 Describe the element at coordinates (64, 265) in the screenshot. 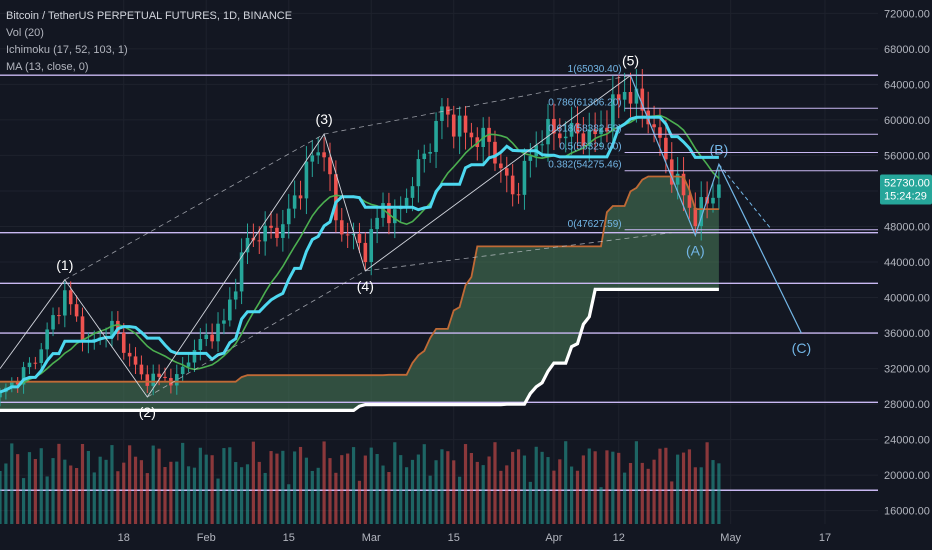

I see `wave-label: (1)` at that location.